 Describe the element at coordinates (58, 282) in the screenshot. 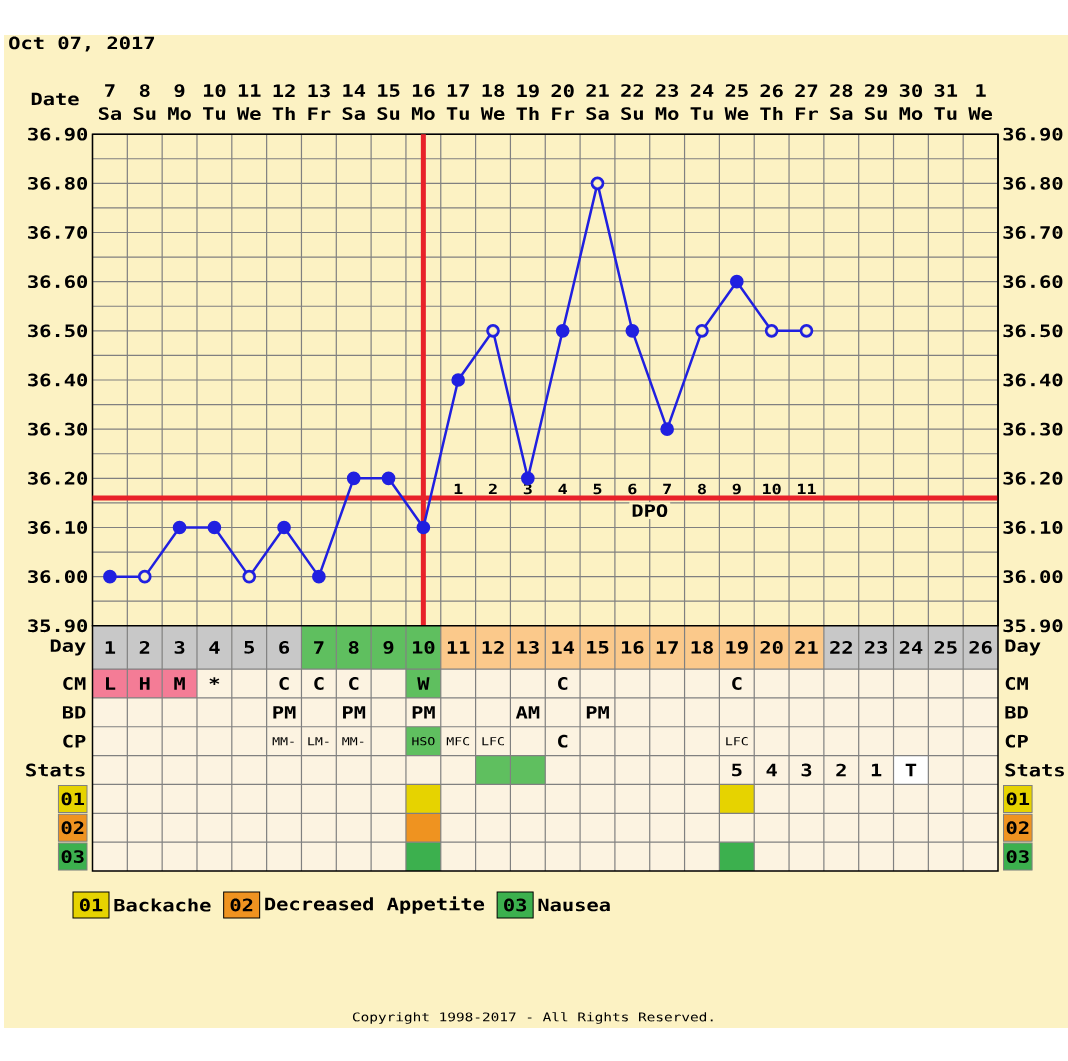

I see `y-tick-label: 36.60` at that location.